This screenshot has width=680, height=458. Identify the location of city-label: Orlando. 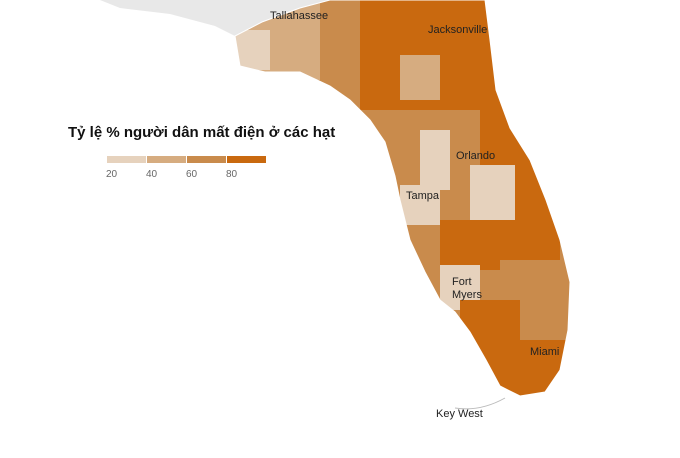
(476, 156).